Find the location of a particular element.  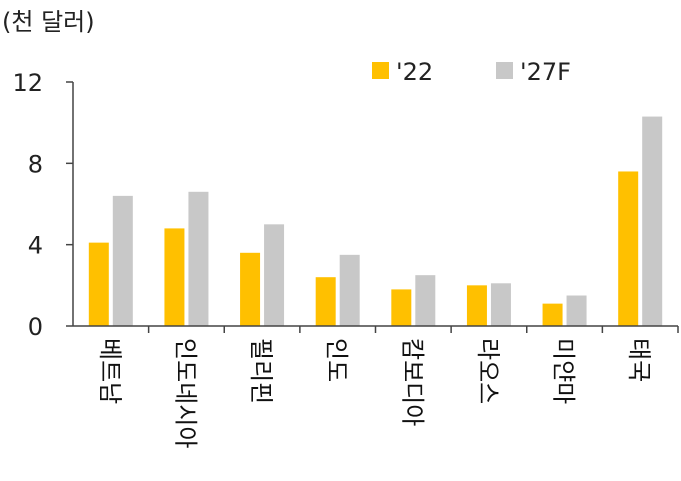

x-category-label: 베트남 is located at coordinates (110, 371).